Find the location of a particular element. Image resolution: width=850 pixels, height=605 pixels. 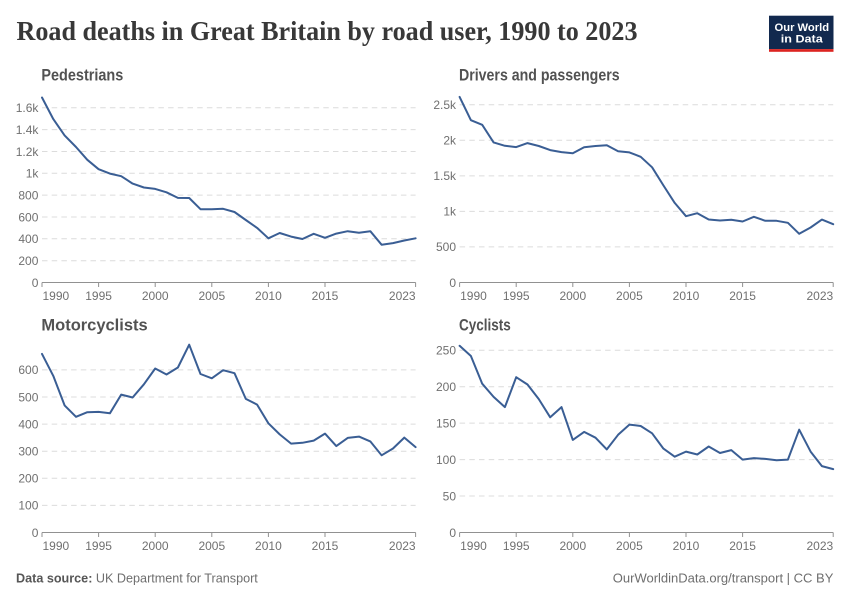

svg-text:Data source: UK Department for: Data source: UK Department for Transport is located at coordinates (137, 578).